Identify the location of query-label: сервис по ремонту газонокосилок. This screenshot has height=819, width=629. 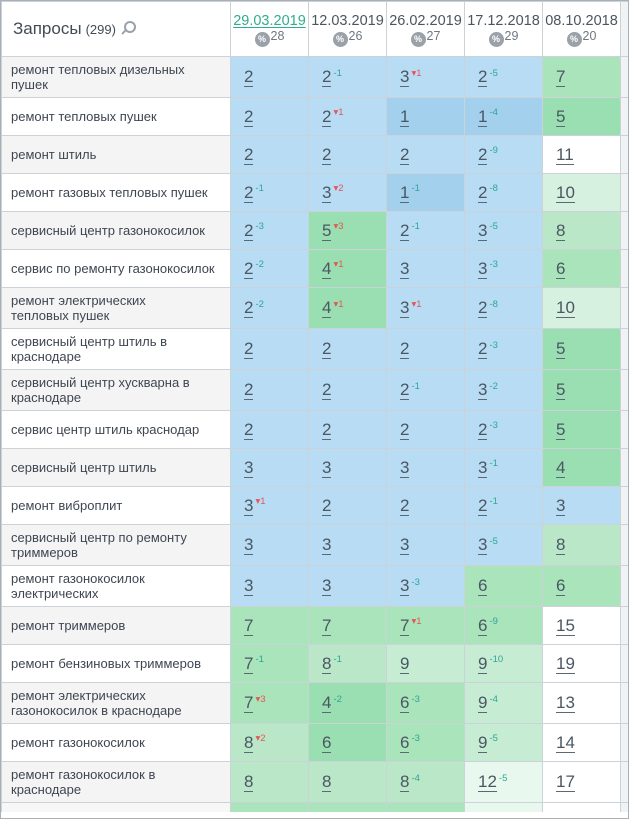
(116, 268).